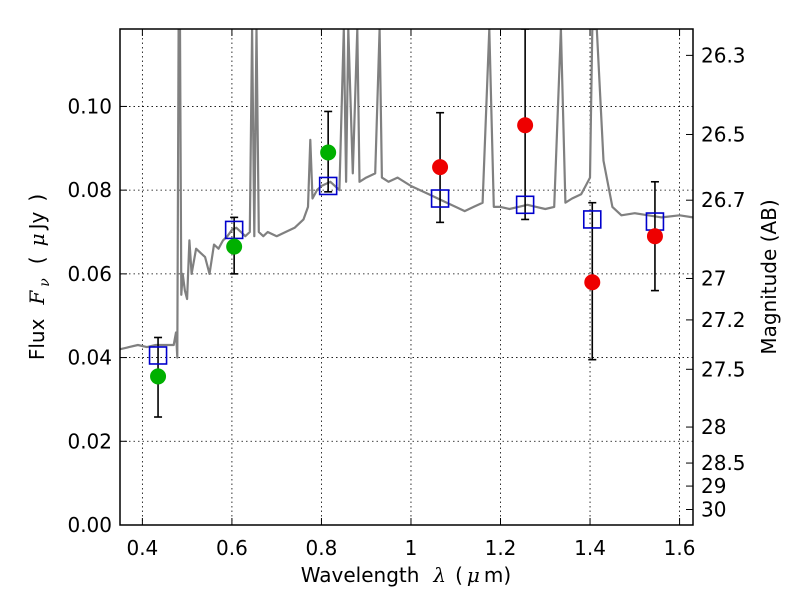 The image size is (800, 600). What do you see at coordinates (590, 548) in the screenshot?
I see `x-tick-label: 1.4` at bounding box center [590, 548].